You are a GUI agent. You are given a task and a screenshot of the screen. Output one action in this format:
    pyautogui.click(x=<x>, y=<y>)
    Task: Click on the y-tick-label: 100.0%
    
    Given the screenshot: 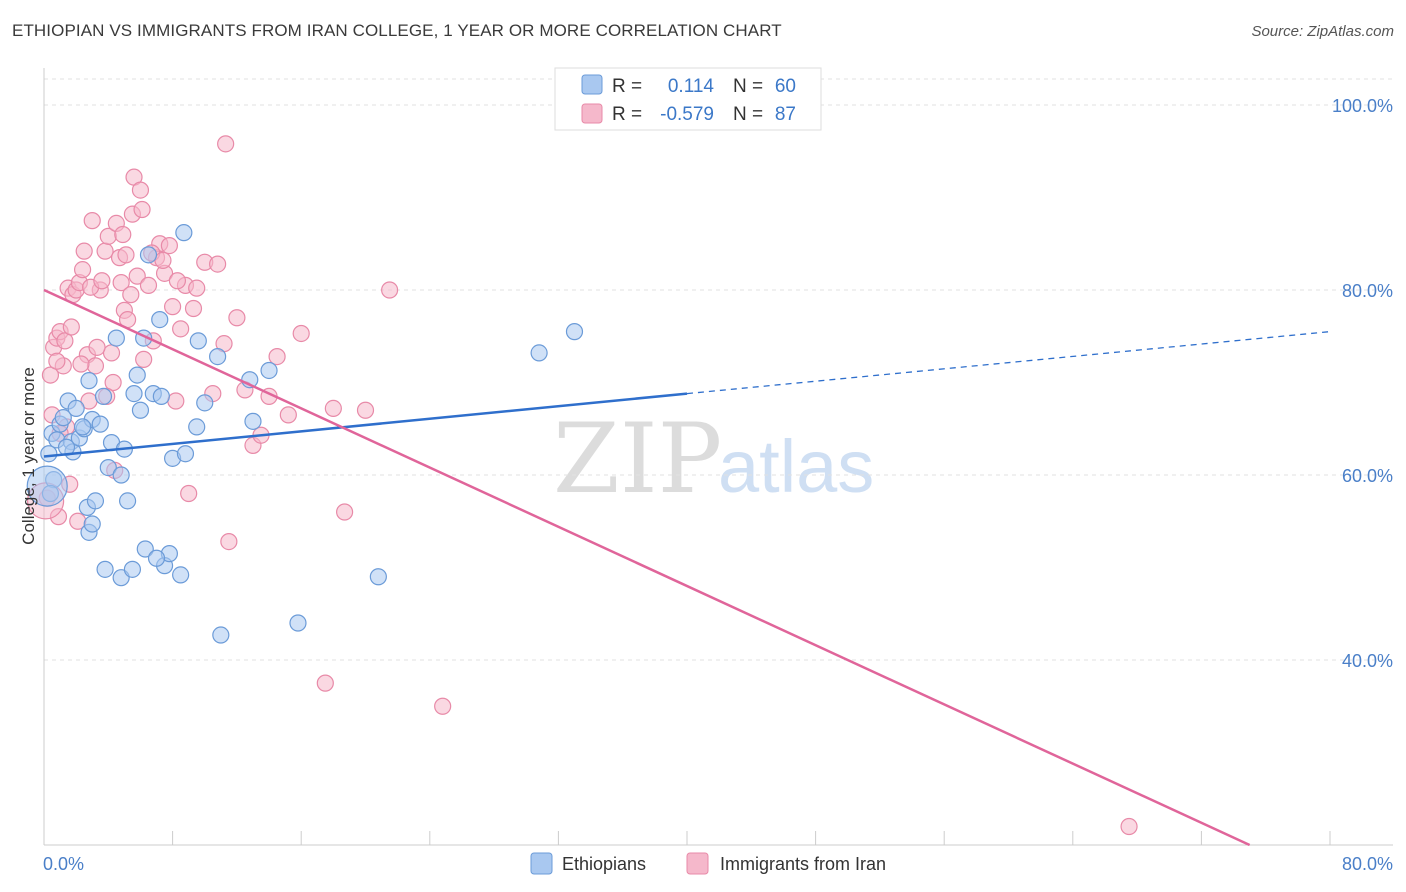 What is the action you would take?
    pyautogui.click(x=1362, y=106)
    